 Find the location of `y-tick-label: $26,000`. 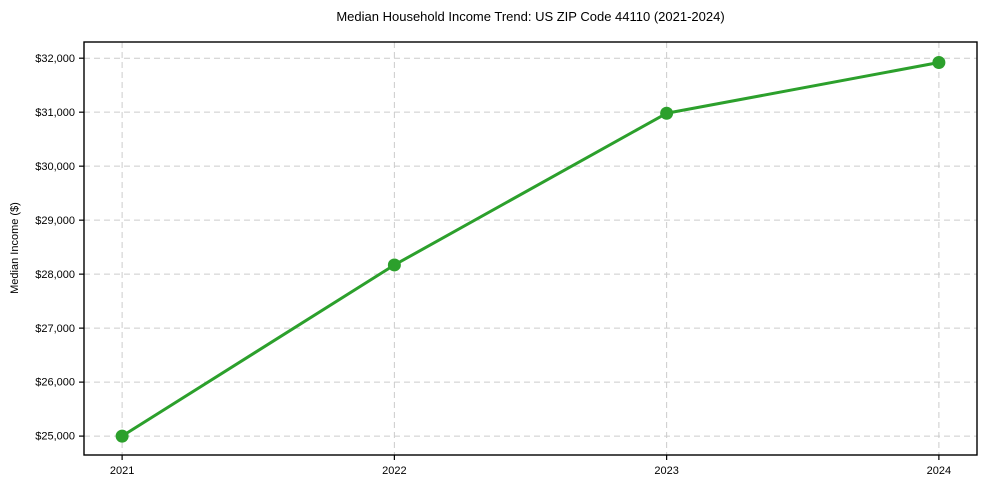

y-tick-label: $26,000 is located at coordinates (55, 383).